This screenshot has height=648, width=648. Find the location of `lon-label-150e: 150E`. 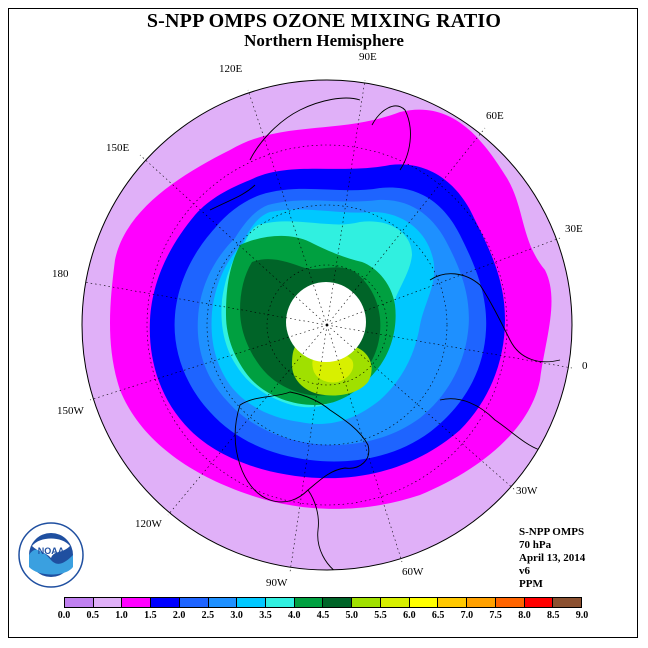

lon-label-150e: 150E is located at coordinates (118, 148).